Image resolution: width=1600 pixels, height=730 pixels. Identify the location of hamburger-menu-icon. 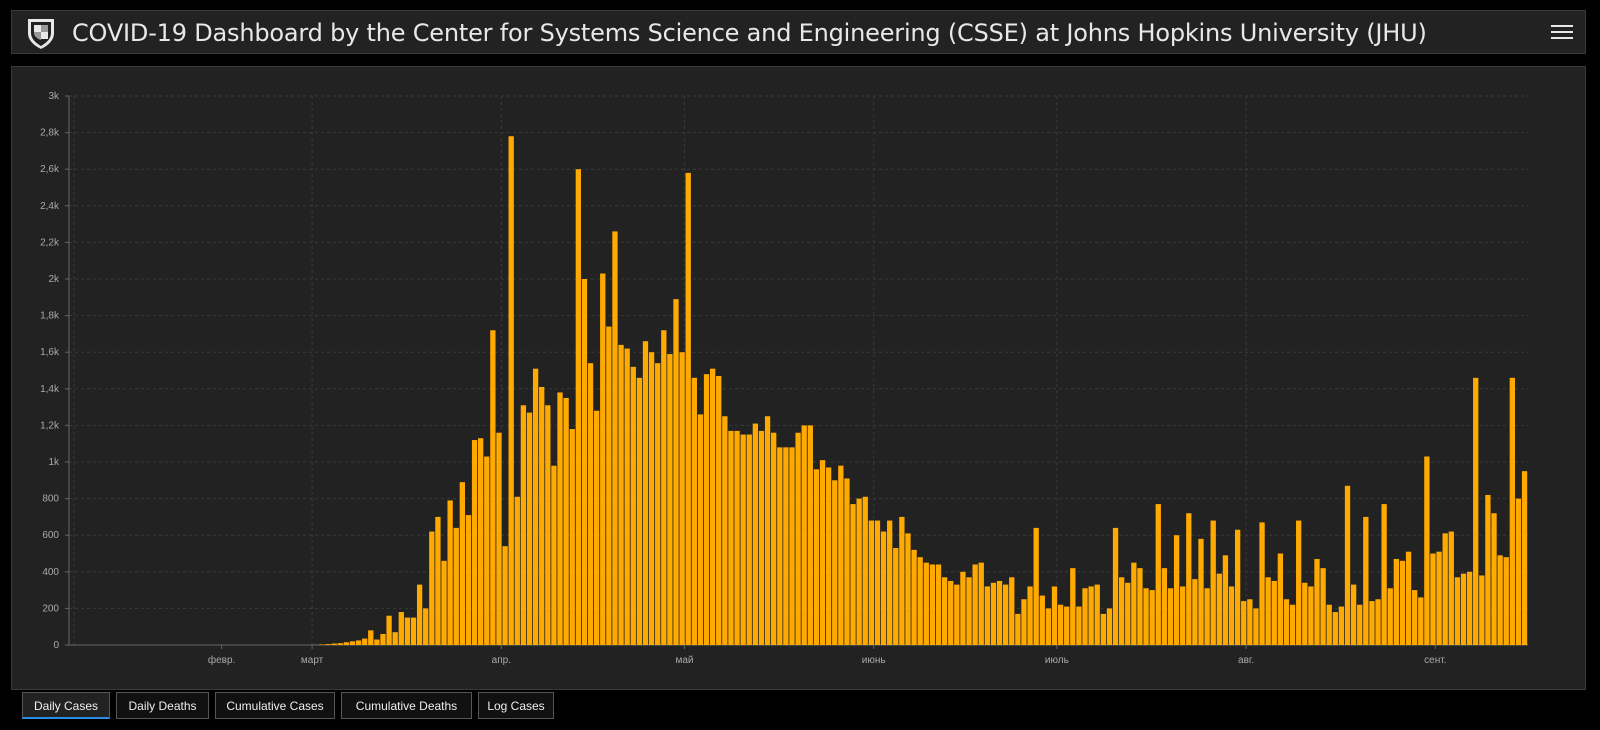
(1562, 33).